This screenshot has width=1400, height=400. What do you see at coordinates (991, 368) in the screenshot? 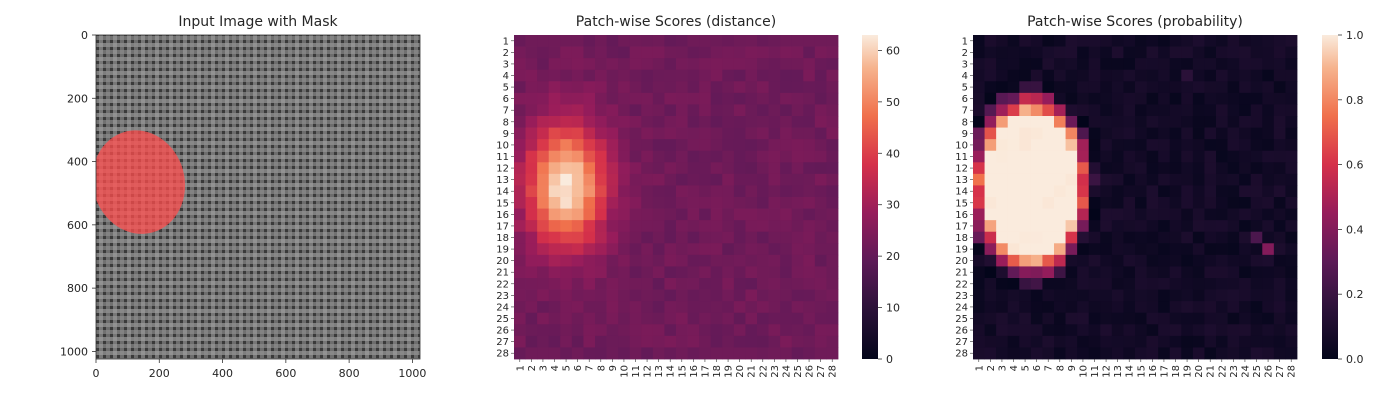
I see `col-tick-label: 2` at bounding box center [991, 368].